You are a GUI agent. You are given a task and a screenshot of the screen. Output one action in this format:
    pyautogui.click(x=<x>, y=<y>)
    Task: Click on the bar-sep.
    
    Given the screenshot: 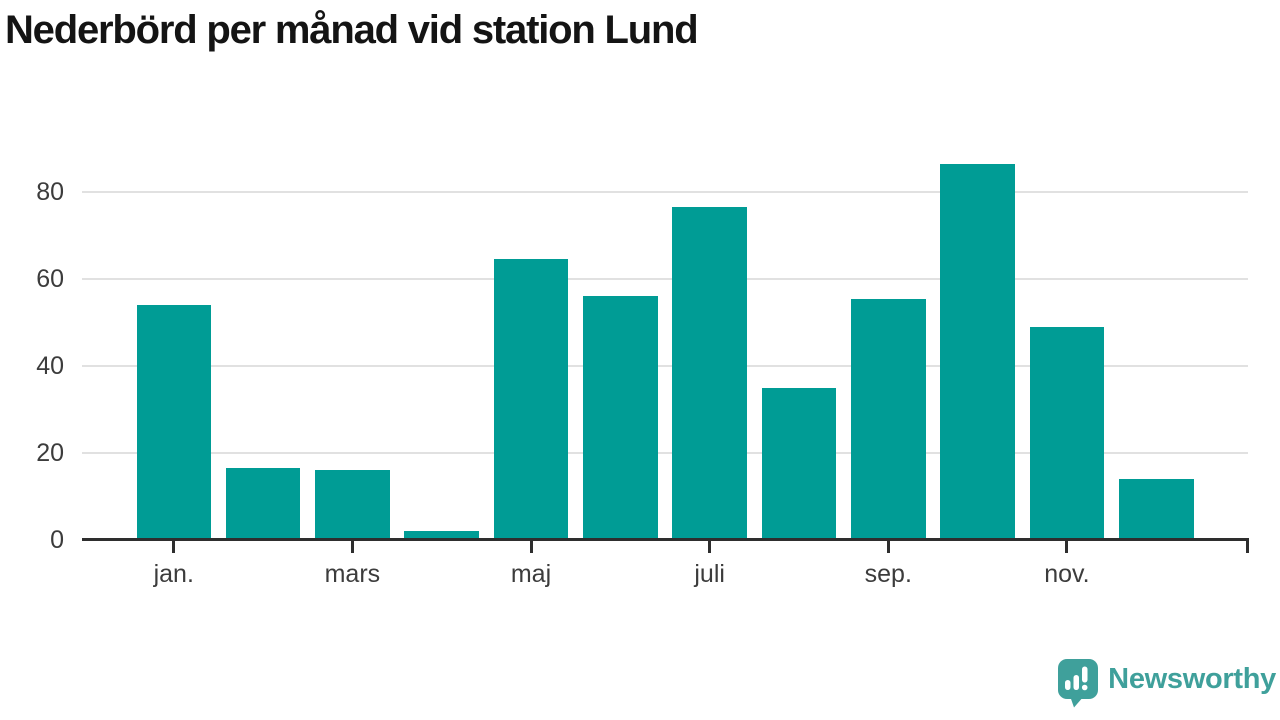 What is the action you would take?
    pyautogui.click(x=888, y=419)
    